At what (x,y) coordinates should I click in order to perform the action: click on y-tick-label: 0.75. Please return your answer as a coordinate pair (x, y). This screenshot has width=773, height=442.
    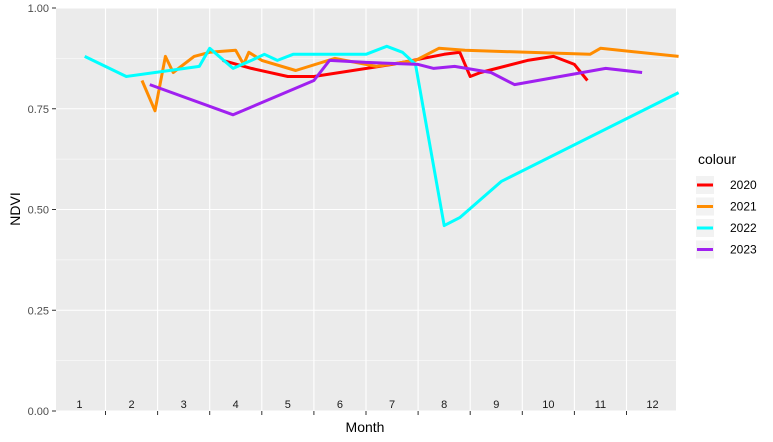
    Looking at the image, I should click on (38, 110).